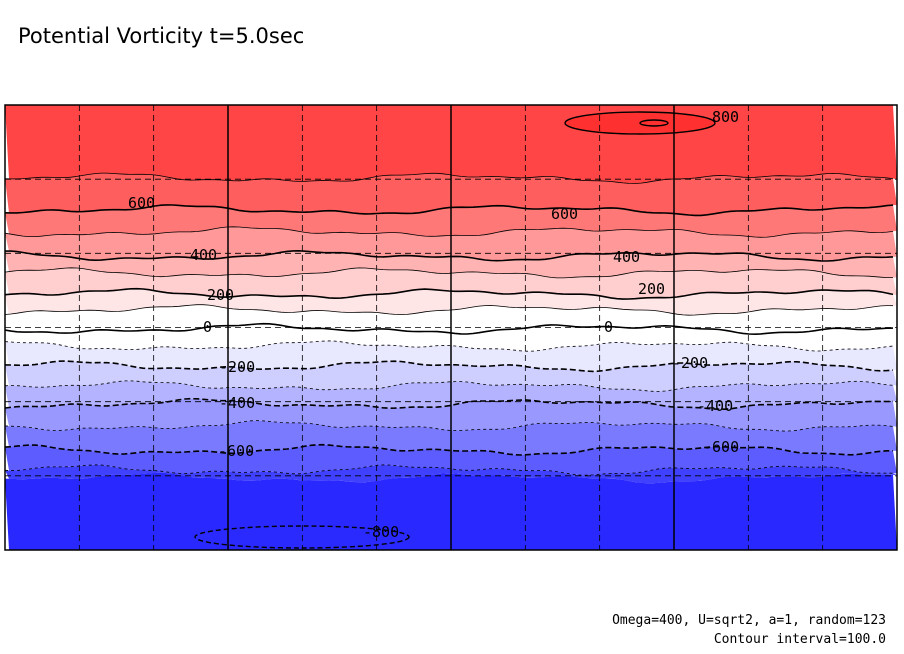 The image size is (904, 654). I want to click on contour-line--500, so click(449, 426).